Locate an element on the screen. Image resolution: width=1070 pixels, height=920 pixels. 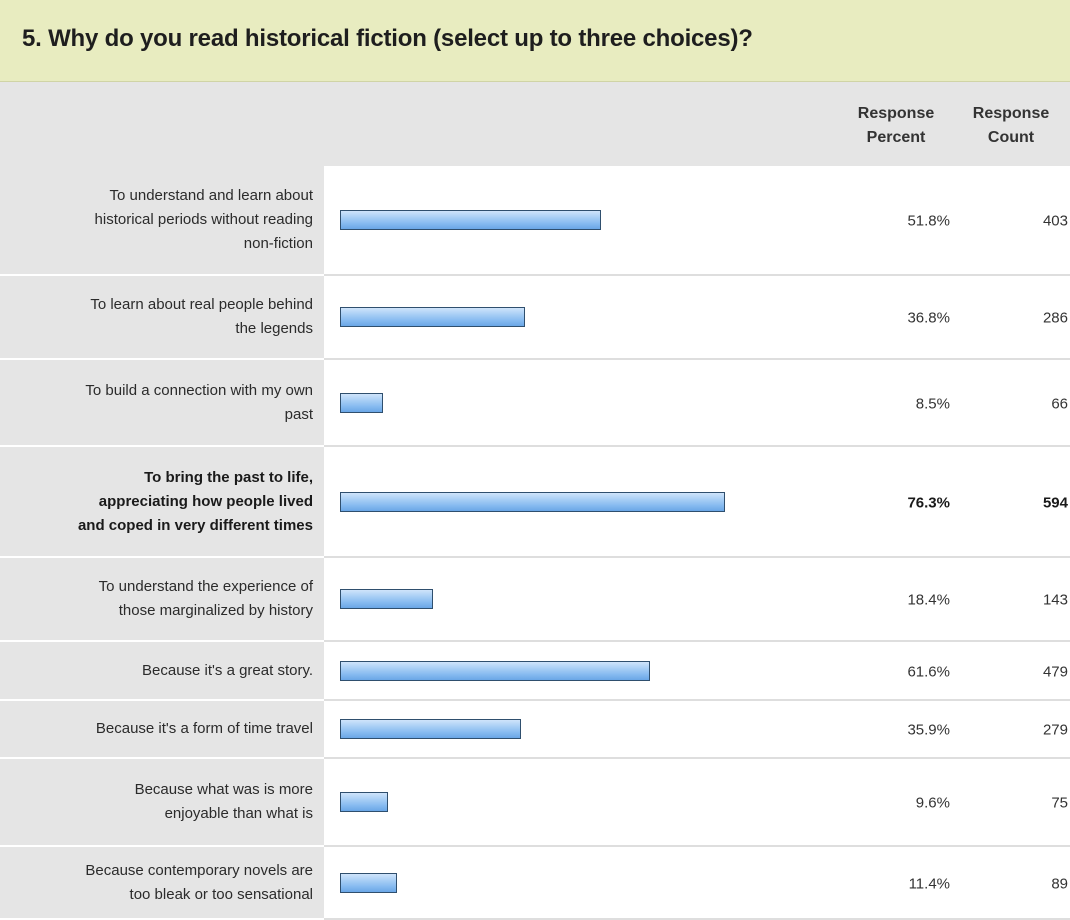
answer-label-line: To bring the past to life, is located at coordinates (228, 477).